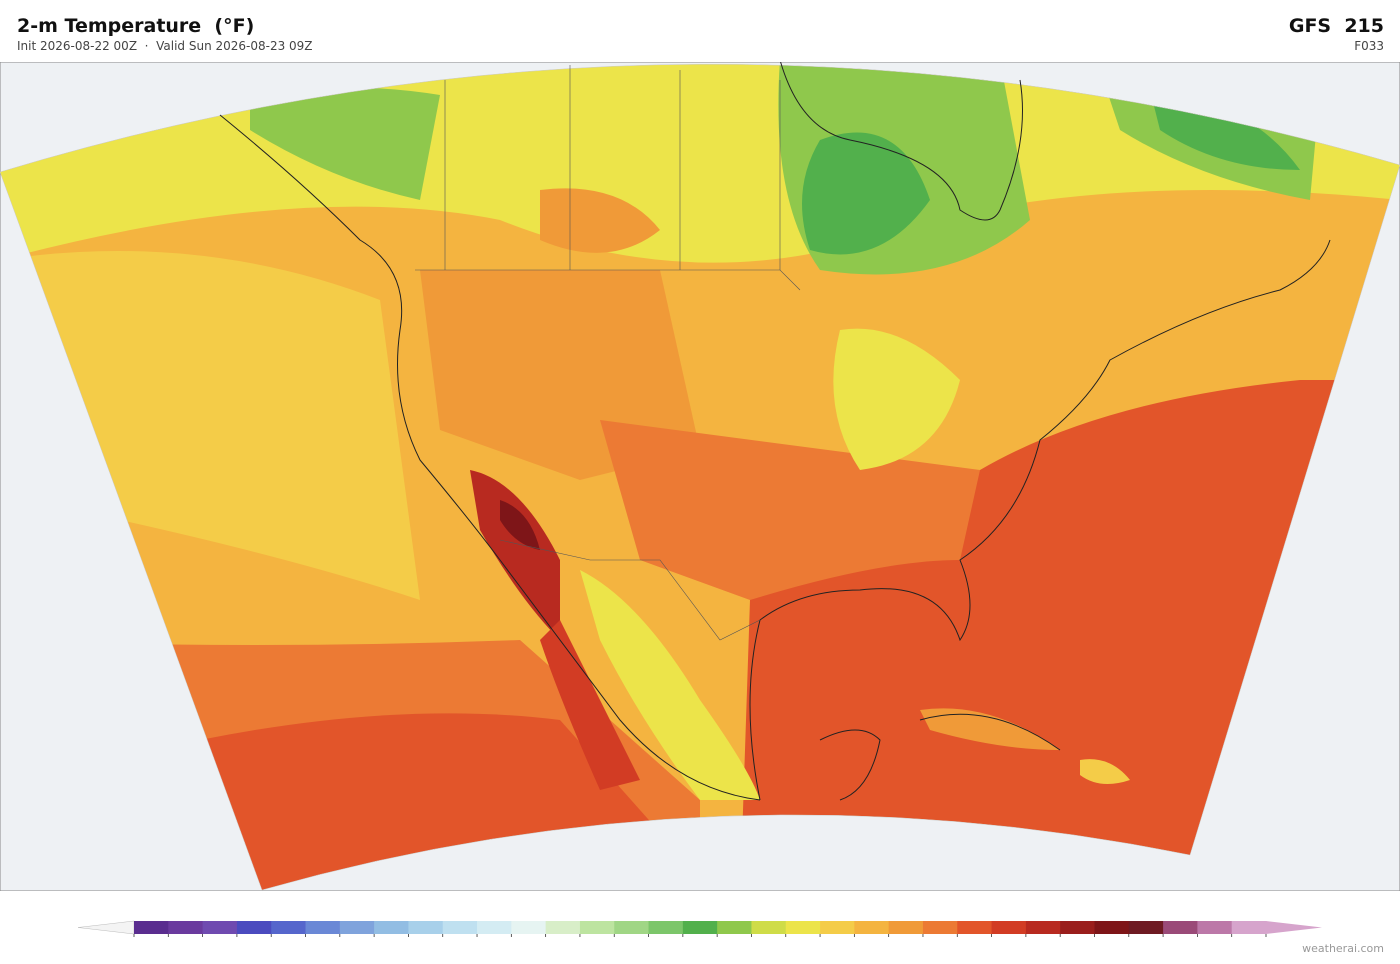 The height and width of the screenshot is (964, 1400). Describe the element at coordinates (820, 939) in the screenshot. I see `colorbar-tick-label: 60` at that location.